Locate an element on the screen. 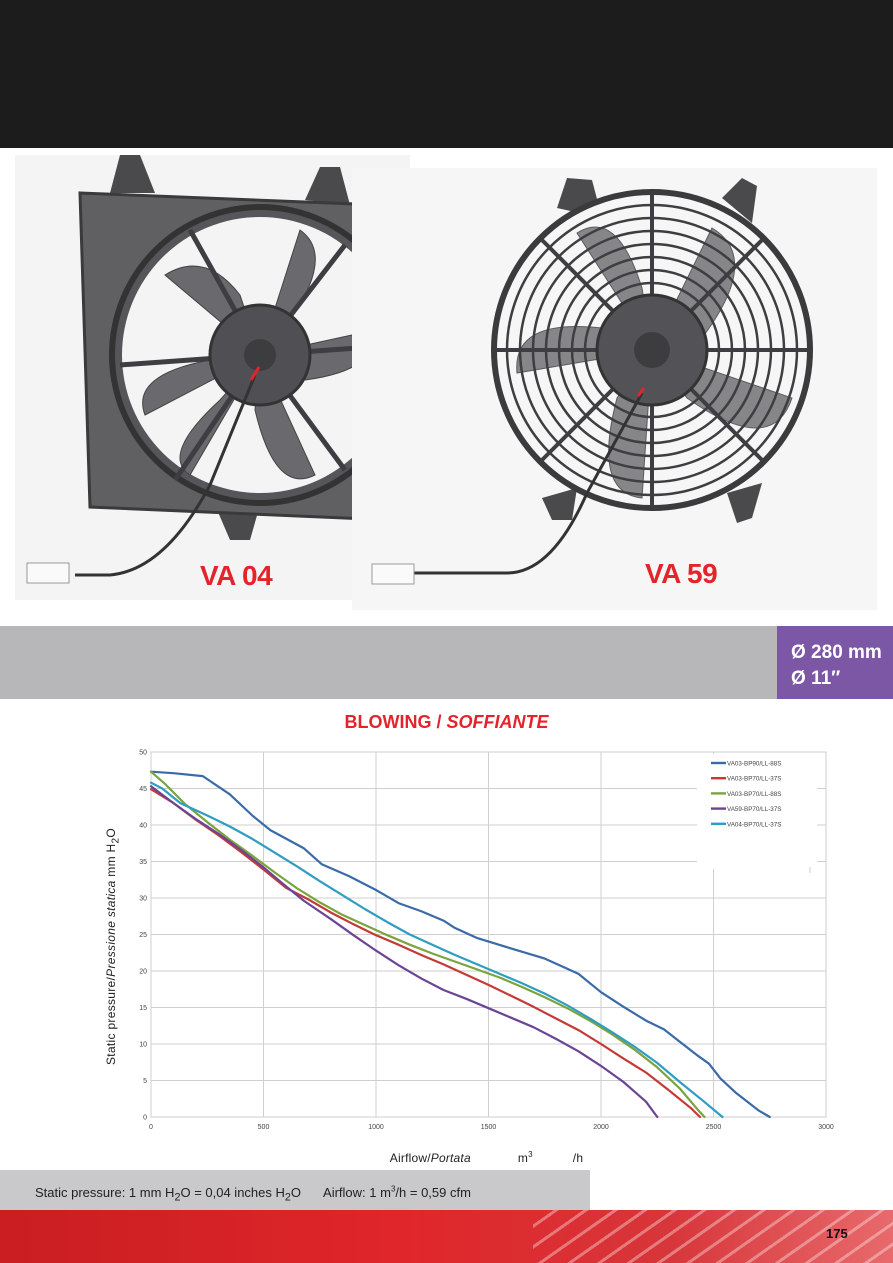  y-axis-label-italic: Pressione statica is located at coordinates (111, 928).